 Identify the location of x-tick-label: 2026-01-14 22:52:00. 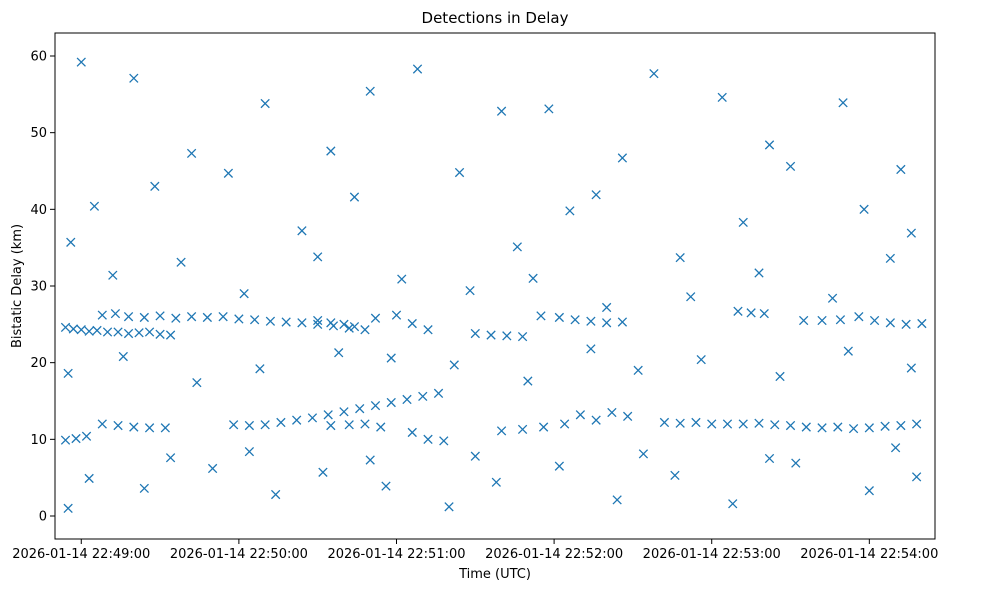
(554, 554).